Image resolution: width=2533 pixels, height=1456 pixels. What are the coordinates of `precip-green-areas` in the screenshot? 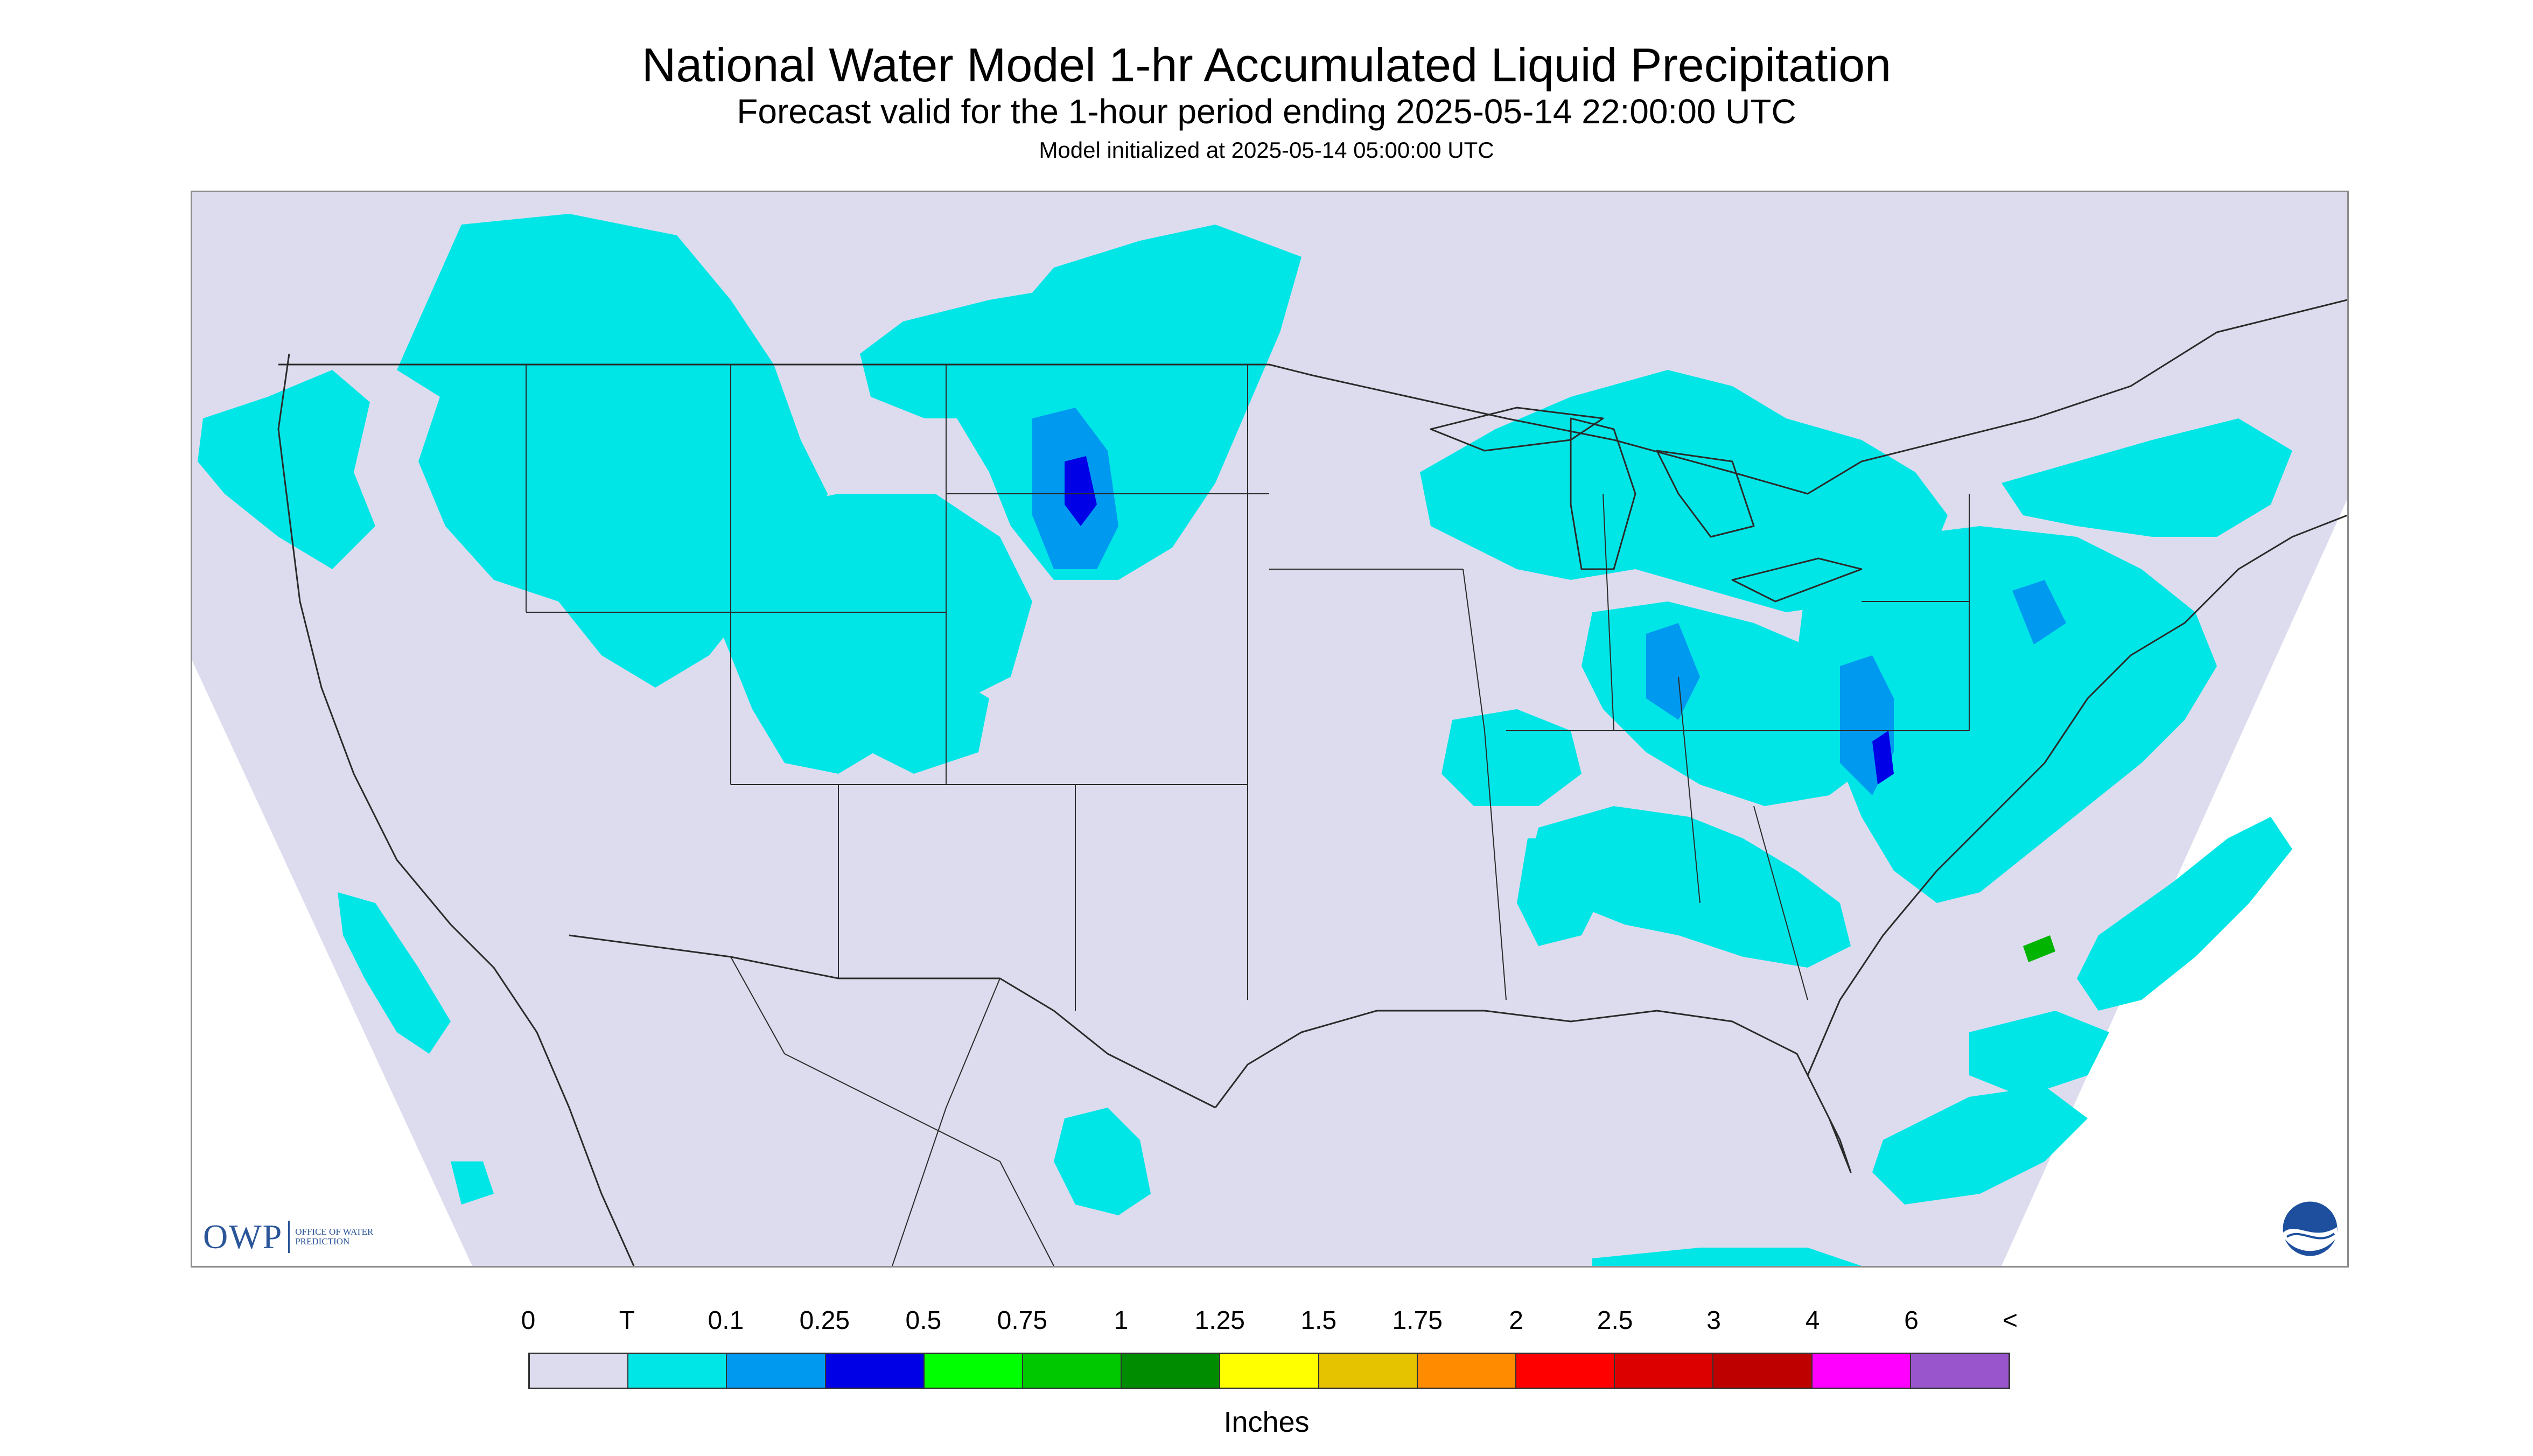 It's located at (2039, 948).